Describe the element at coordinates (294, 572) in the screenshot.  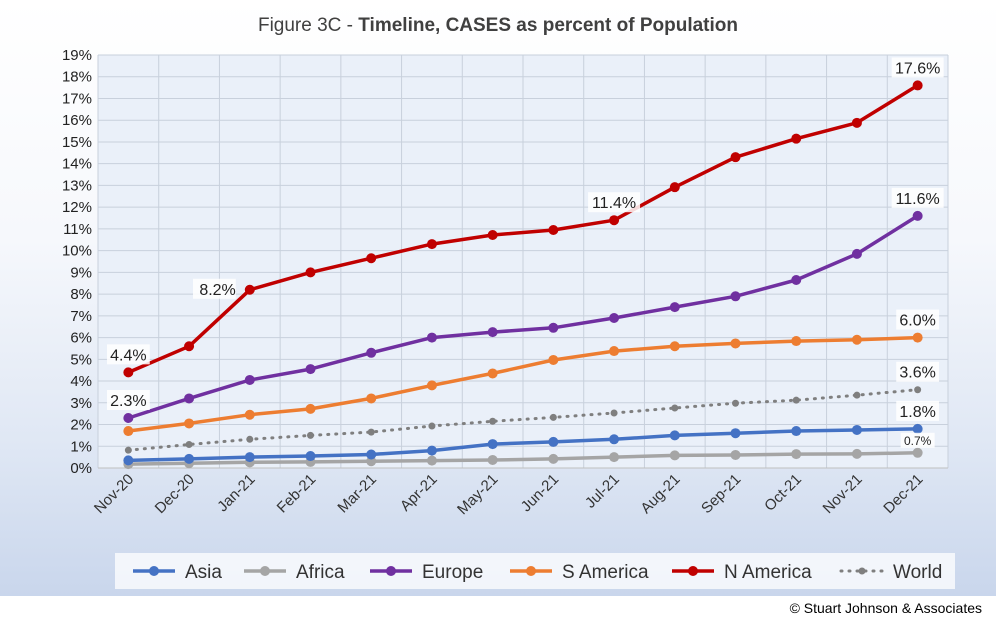
I see `legend-item-africa: Africa` at that location.